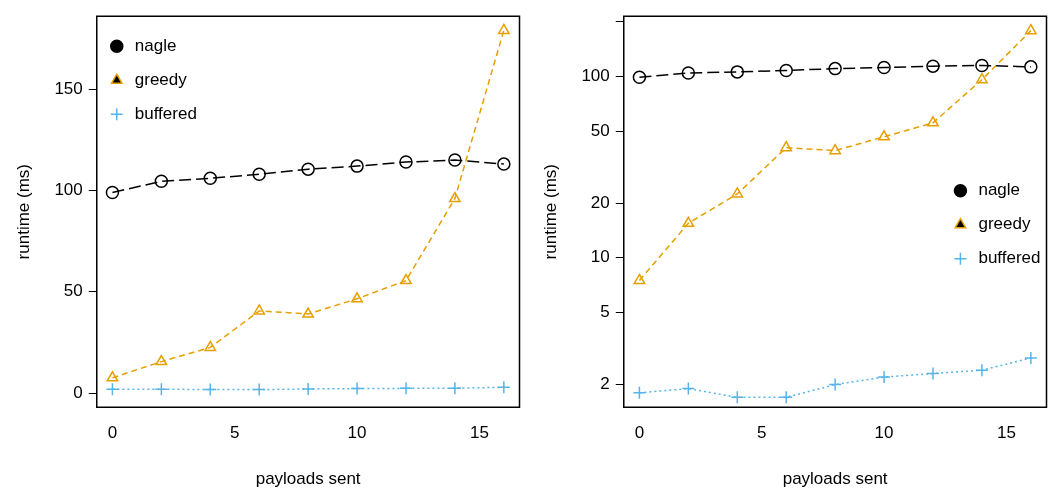  What do you see at coordinates (78, 392) in the screenshot?
I see `y-tick-label: 0` at bounding box center [78, 392].